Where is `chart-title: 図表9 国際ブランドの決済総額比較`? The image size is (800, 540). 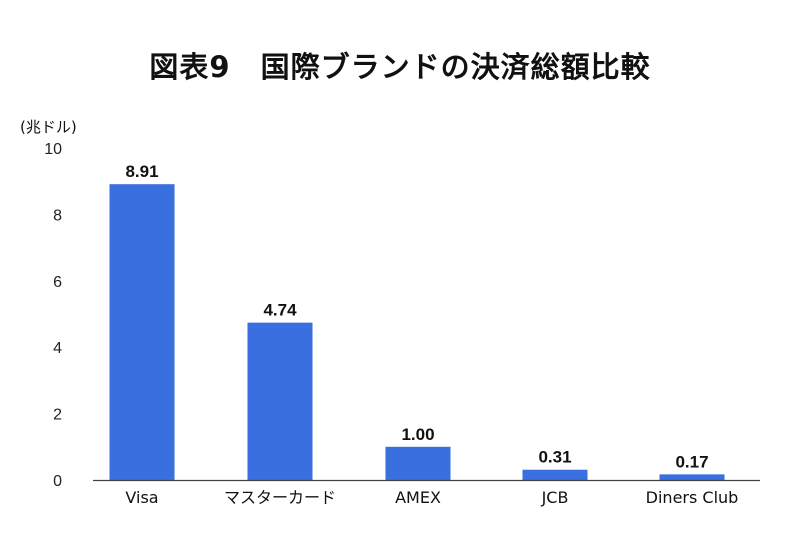
chart-title: 図表9 国際ブランドの決済総額比較 is located at coordinates (400, 67).